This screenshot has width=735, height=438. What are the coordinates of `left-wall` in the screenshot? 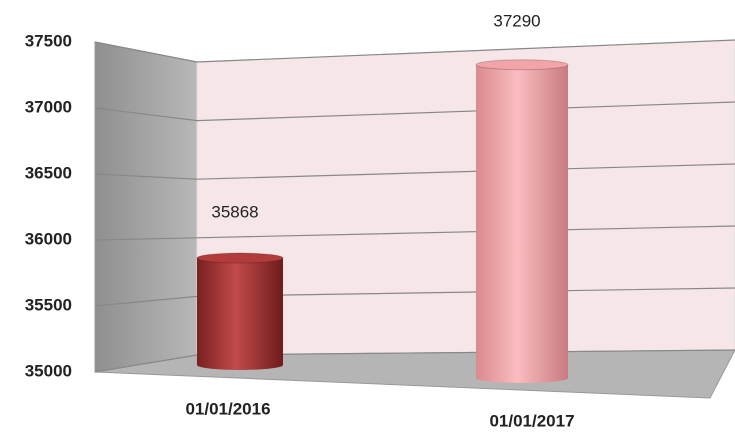 It's located at (146, 207).